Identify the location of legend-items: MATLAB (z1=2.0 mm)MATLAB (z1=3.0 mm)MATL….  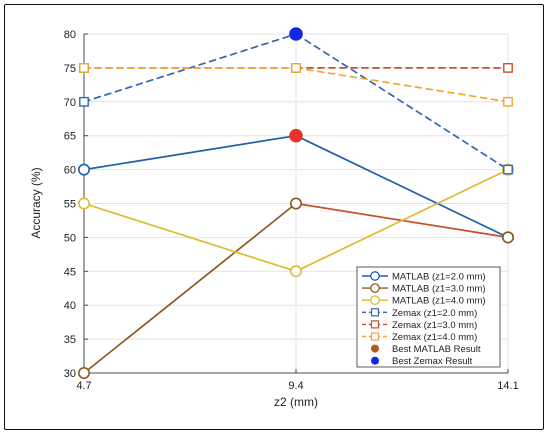
(424, 319).